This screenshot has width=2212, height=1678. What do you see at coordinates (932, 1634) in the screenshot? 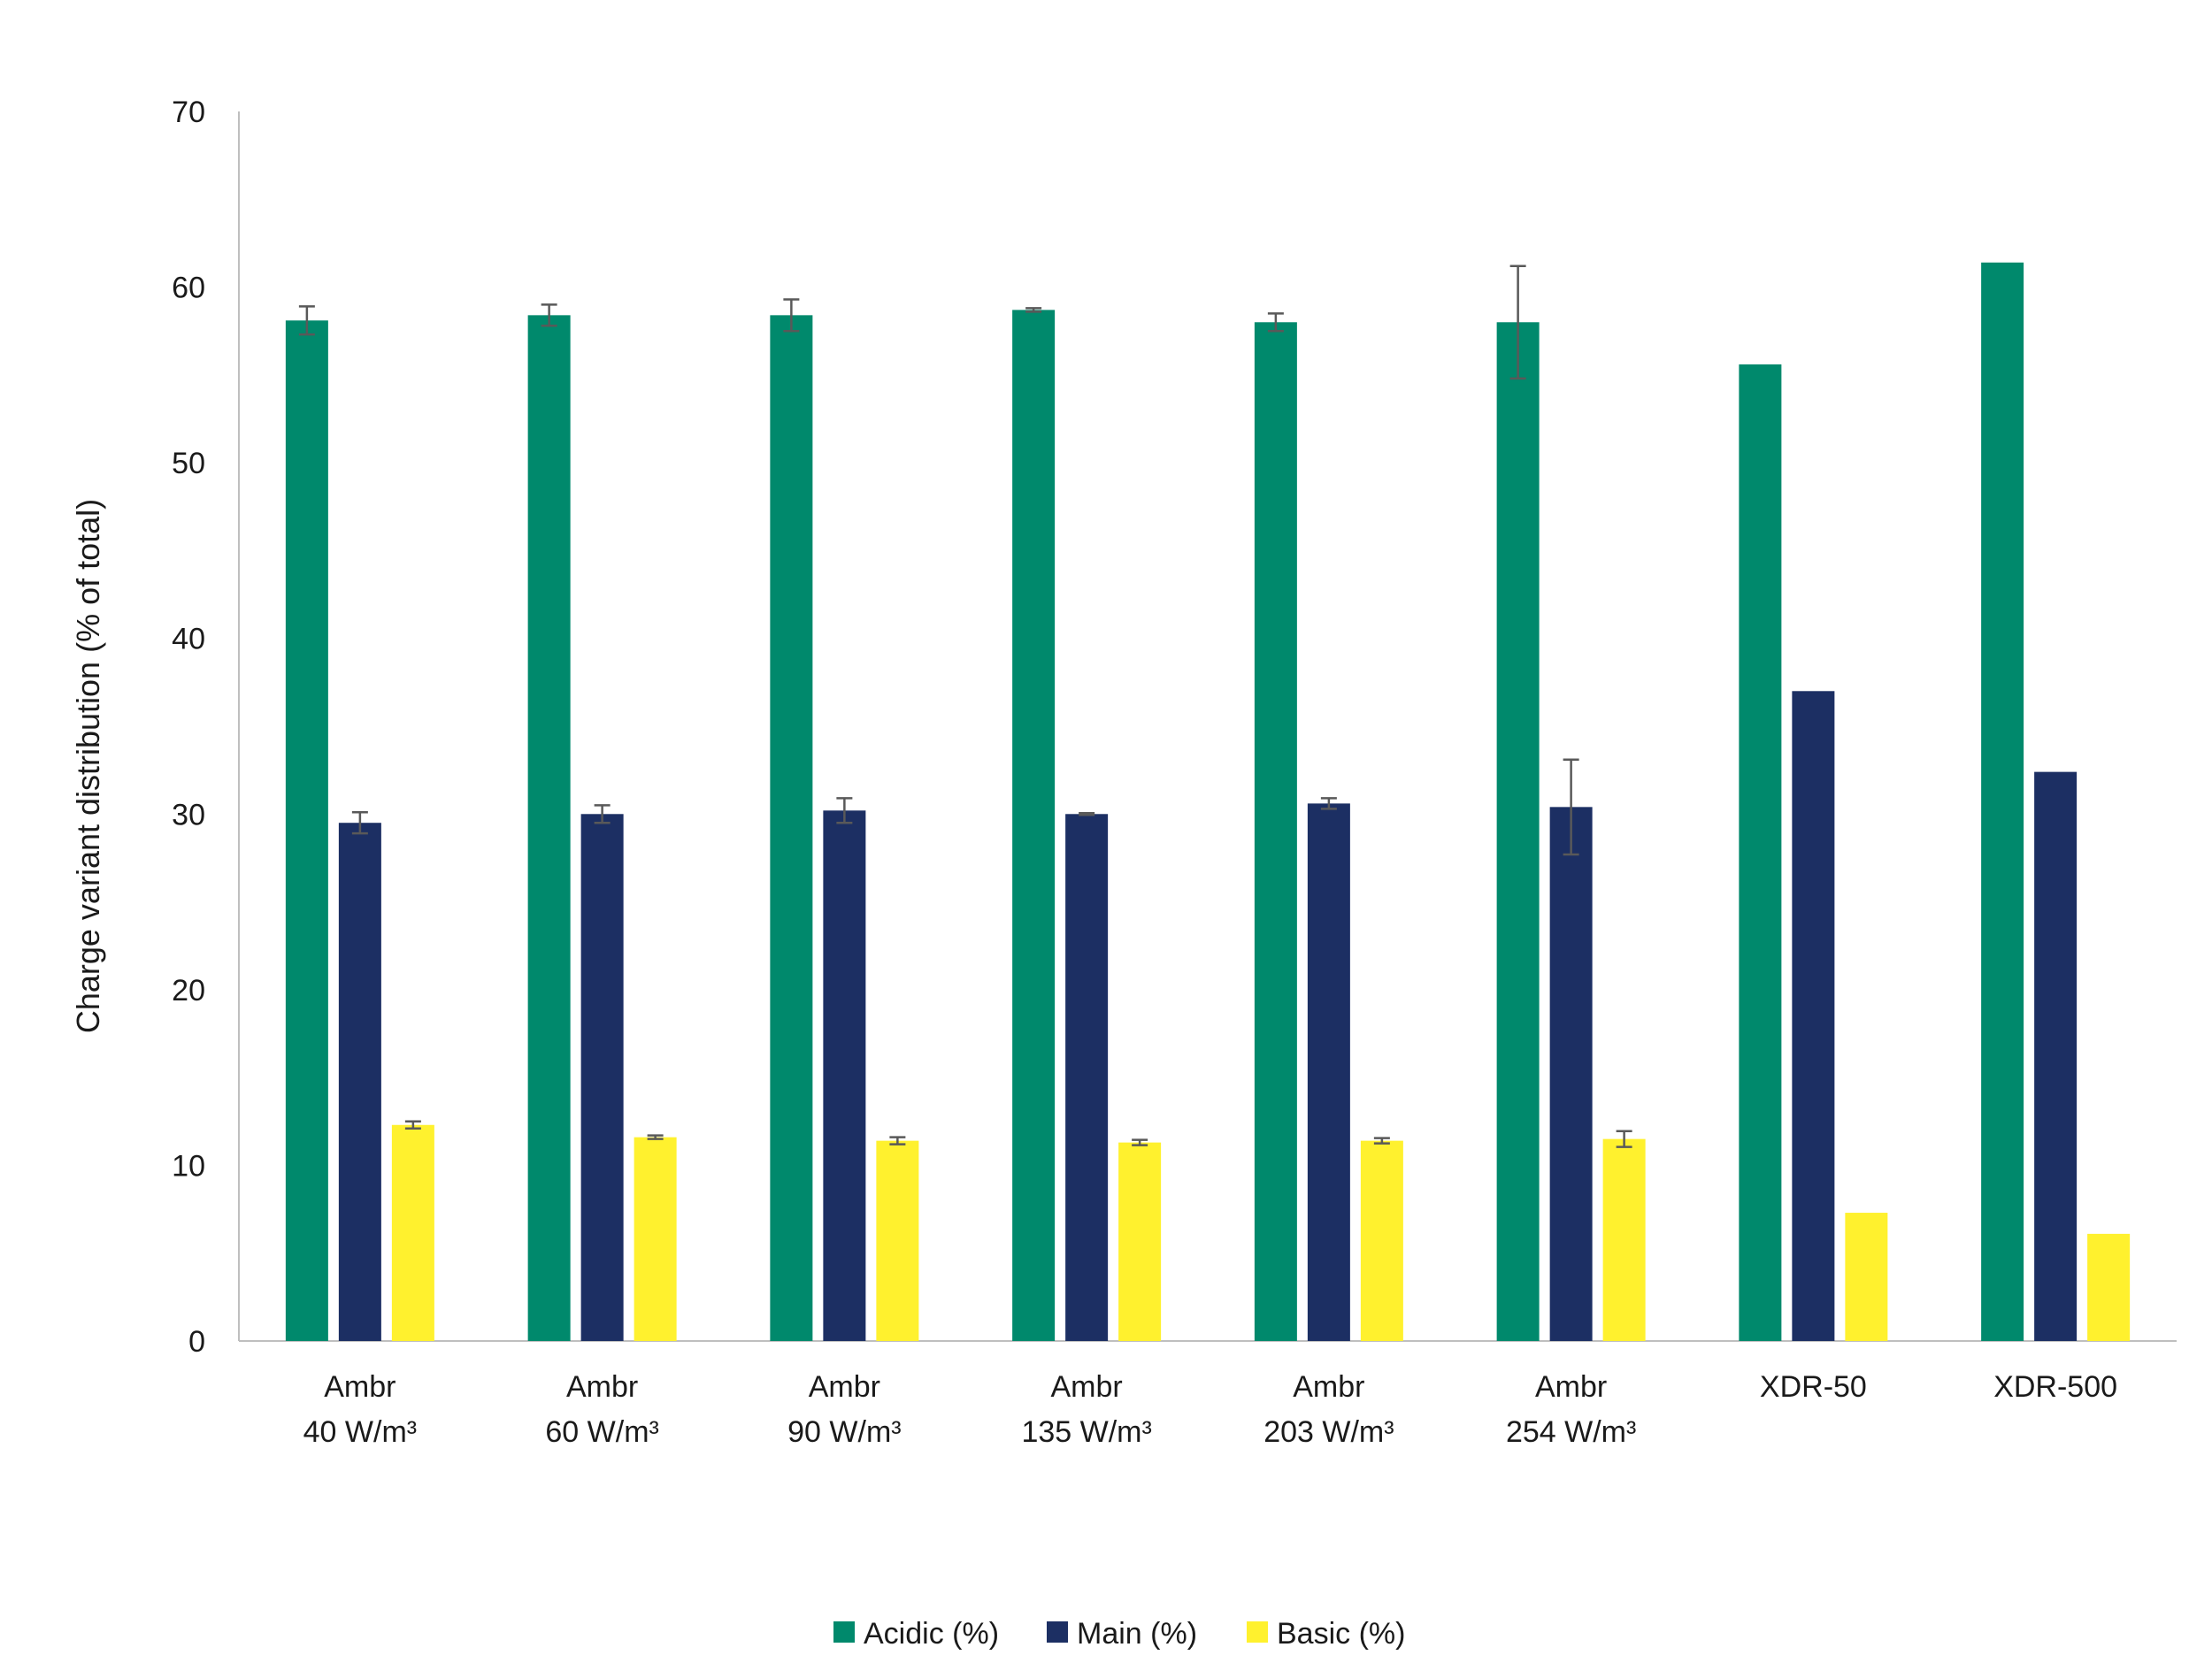
I see `legend-label: Acidic (%)` at bounding box center [932, 1634].